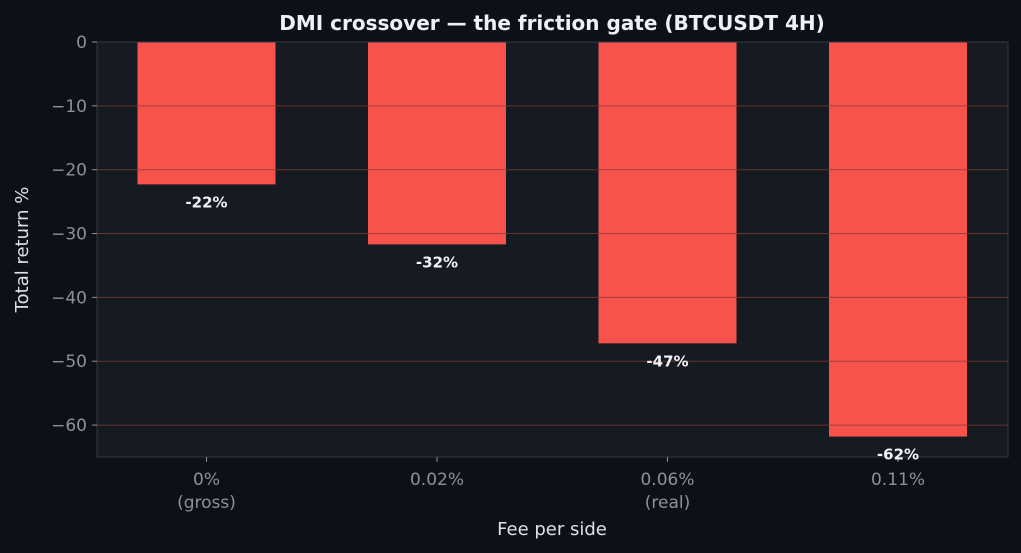 The width and height of the screenshot is (1021, 553). What do you see at coordinates (69, 298) in the screenshot?
I see `y-tick-label: −40` at bounding box center [69, 298].